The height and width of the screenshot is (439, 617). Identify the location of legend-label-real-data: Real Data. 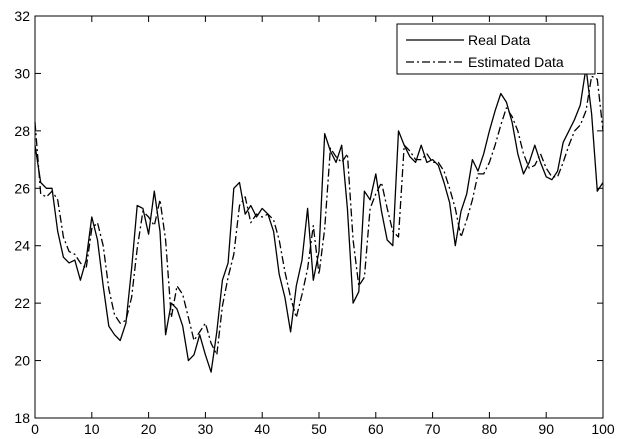
(499, 40).